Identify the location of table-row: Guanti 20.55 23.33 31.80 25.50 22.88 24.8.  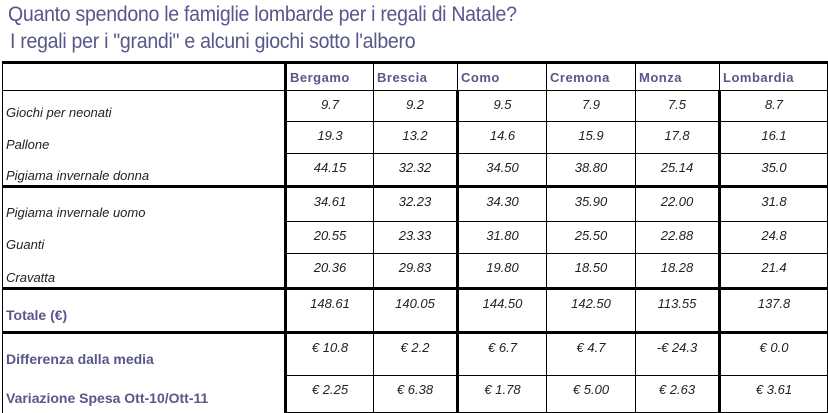
(415, 237).